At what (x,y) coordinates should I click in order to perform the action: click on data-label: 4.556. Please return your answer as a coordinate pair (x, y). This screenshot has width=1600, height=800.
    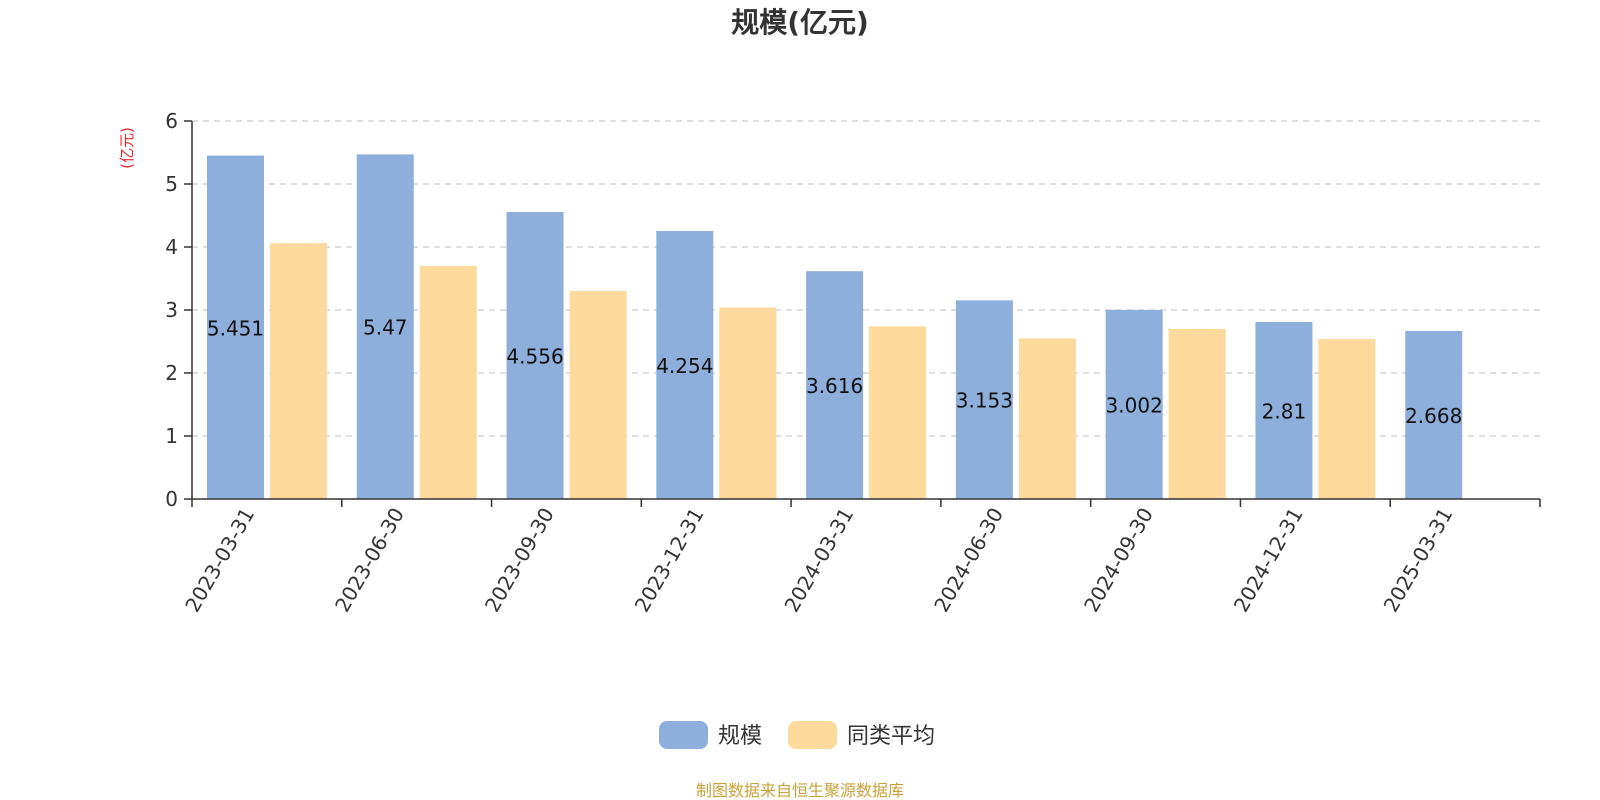
    Looking at the image, I should click on (534, 356).